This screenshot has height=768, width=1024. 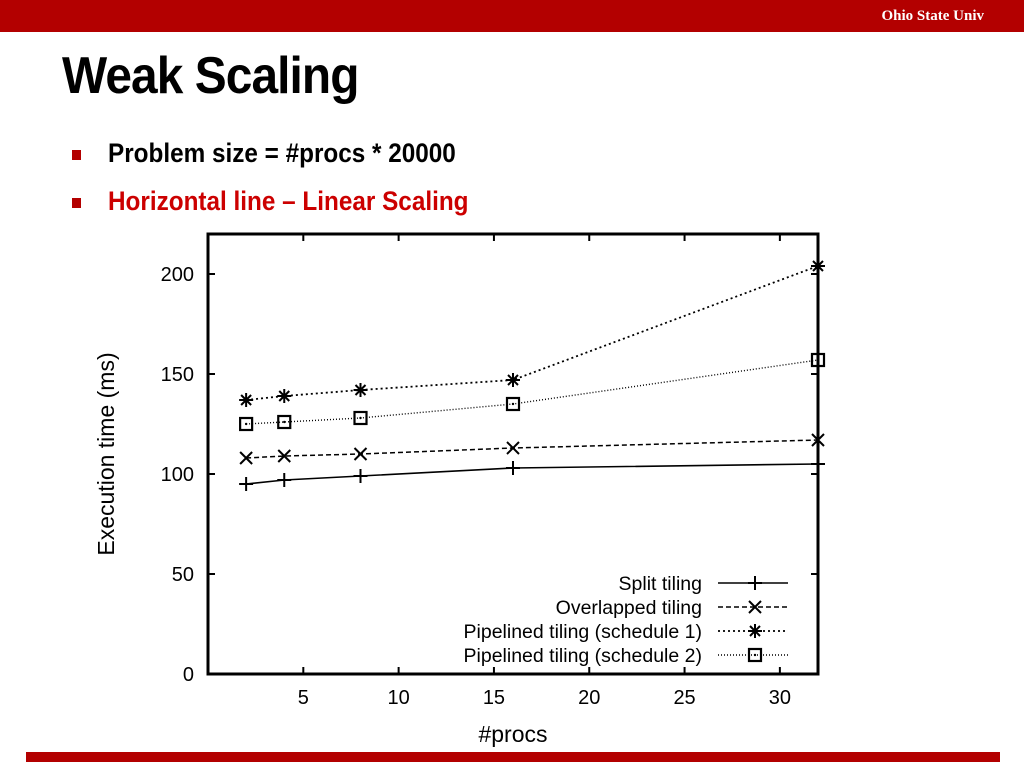 What do you see at coordinates (303, 698) in the screenshot?
I see `x-tick-label: 5` at bounding box center [303, 698].